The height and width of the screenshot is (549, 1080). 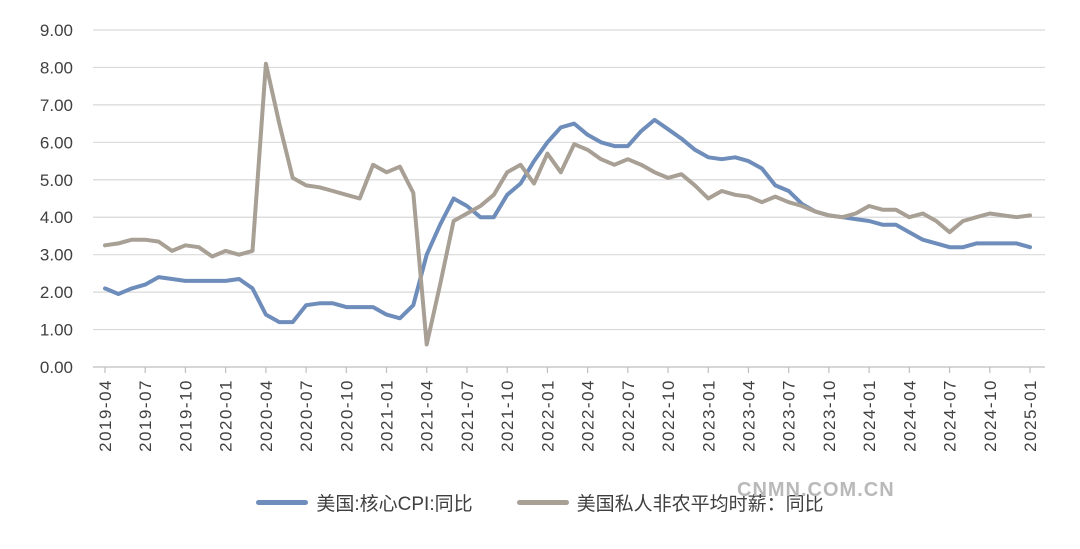 What do you see at coordinates (588, 415) in the screenshot?
I see `x-axis-tick-label: 2022-04` at bounding box center [588, 415].